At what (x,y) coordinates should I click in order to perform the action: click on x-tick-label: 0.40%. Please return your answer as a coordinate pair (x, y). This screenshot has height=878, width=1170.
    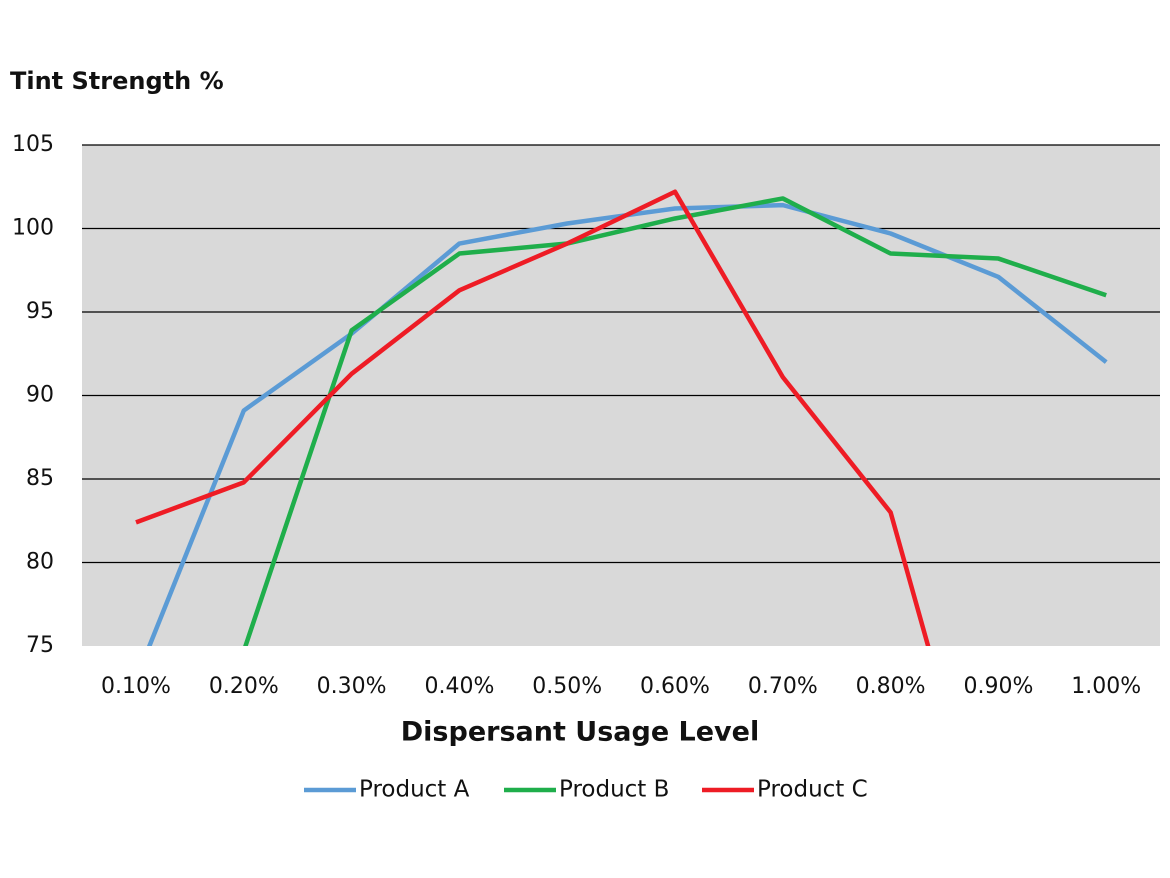
    Looking at the image, I should click on (459, 686).